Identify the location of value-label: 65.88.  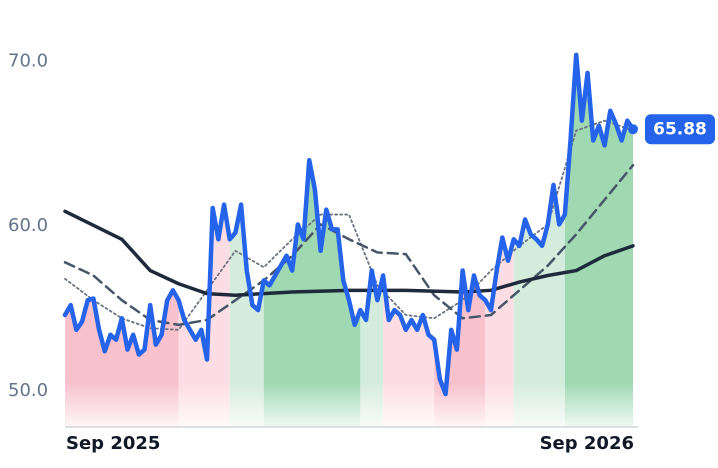
(680, 129).